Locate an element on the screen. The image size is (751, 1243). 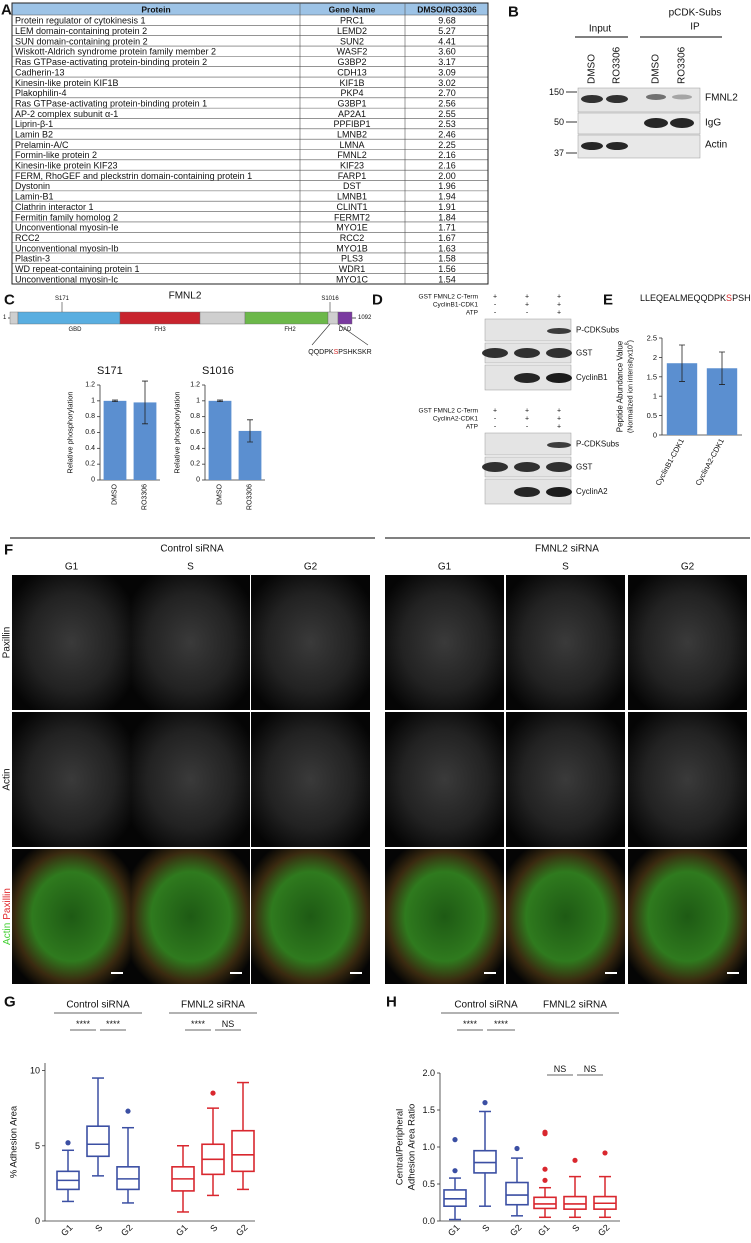
ratio: 1.58 is located at coordinates (447, 259).